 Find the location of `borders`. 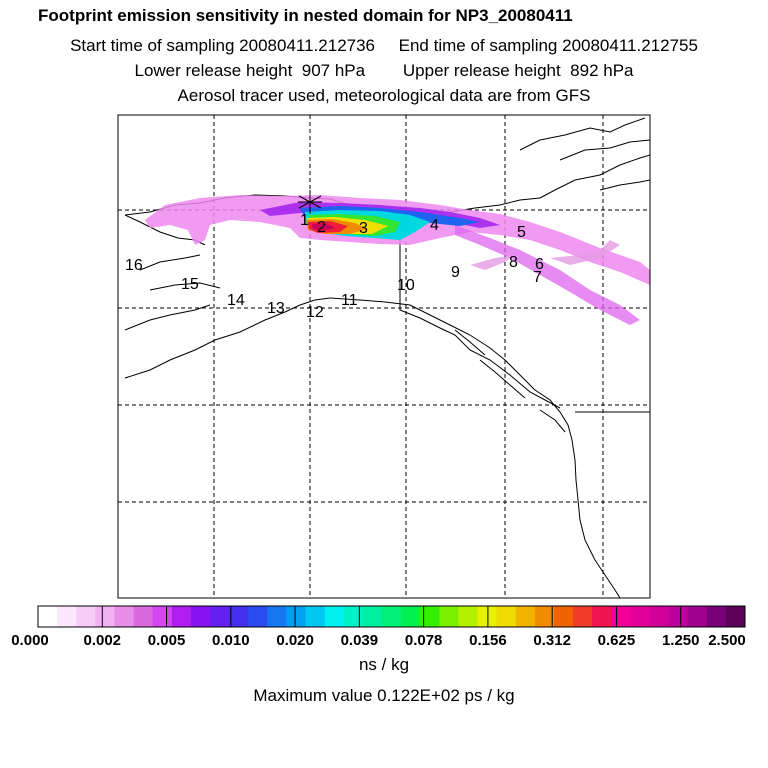

borders is located at coordinates (524, 310).